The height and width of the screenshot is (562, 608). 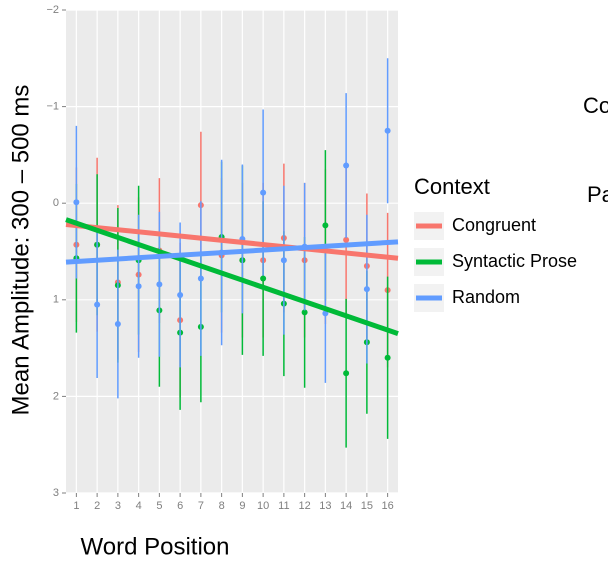 I want to click on x-tick-label: 8, so click(x=222, y=506).